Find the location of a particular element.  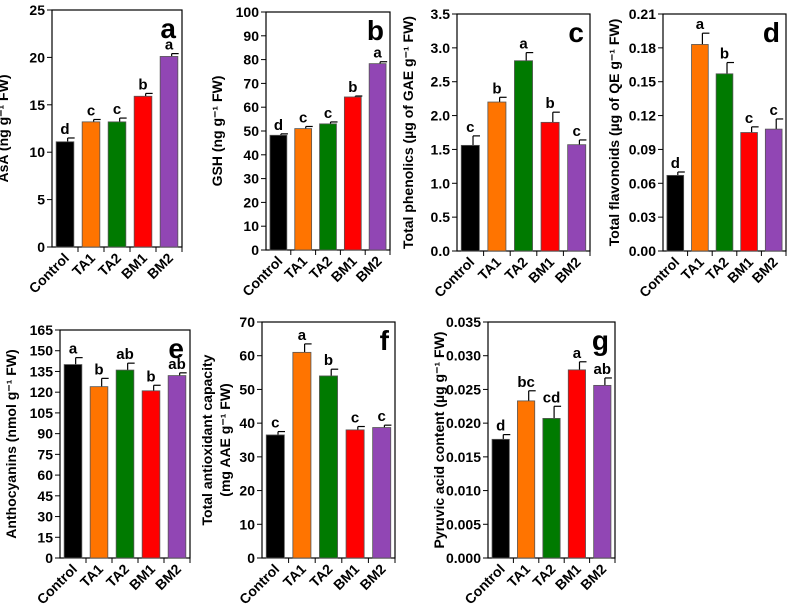

y-tick-label: 3.5 is located at coordinates (441, 14).